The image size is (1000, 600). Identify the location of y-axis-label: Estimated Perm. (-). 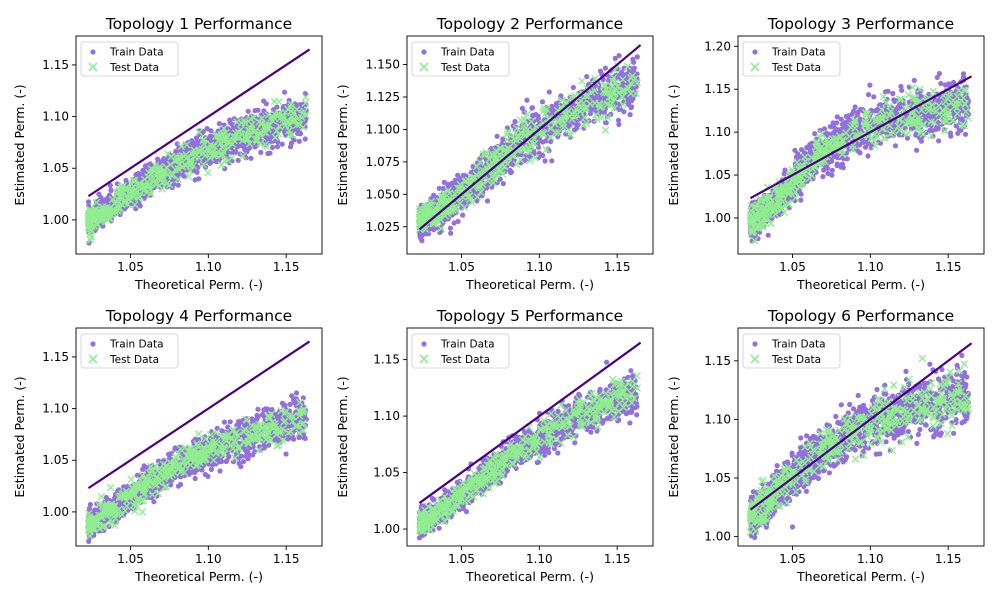
(19, 144).